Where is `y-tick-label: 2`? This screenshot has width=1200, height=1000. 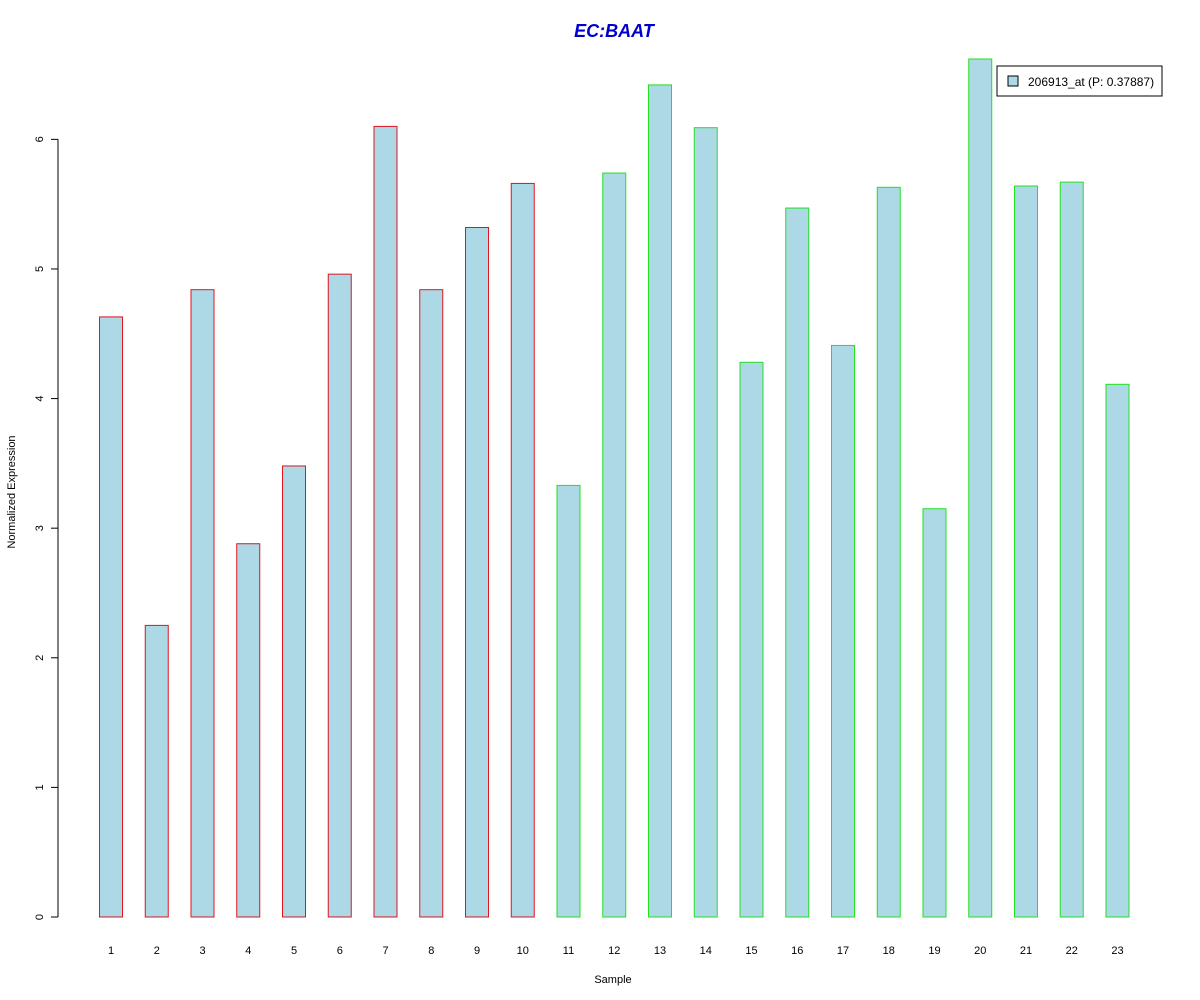
y-tick-label: 2 is located at coordinates (40, 658).